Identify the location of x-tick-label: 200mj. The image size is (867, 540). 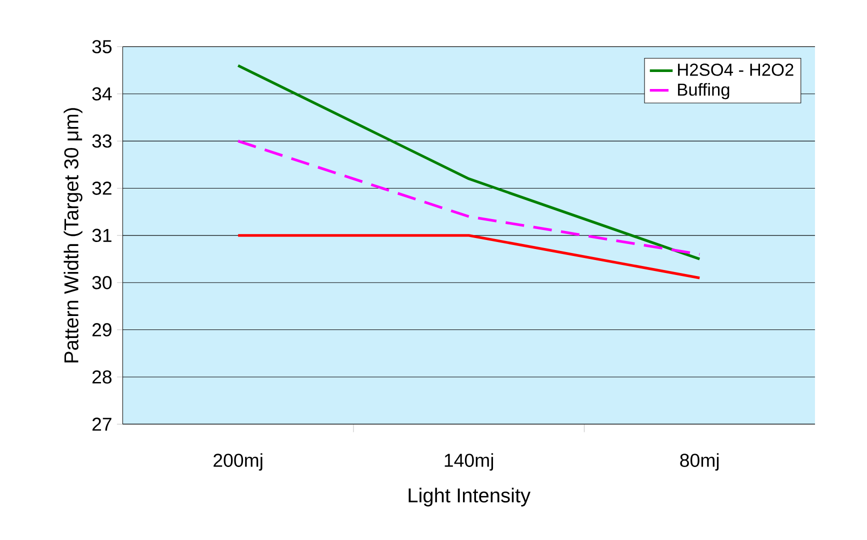
(238, 462).